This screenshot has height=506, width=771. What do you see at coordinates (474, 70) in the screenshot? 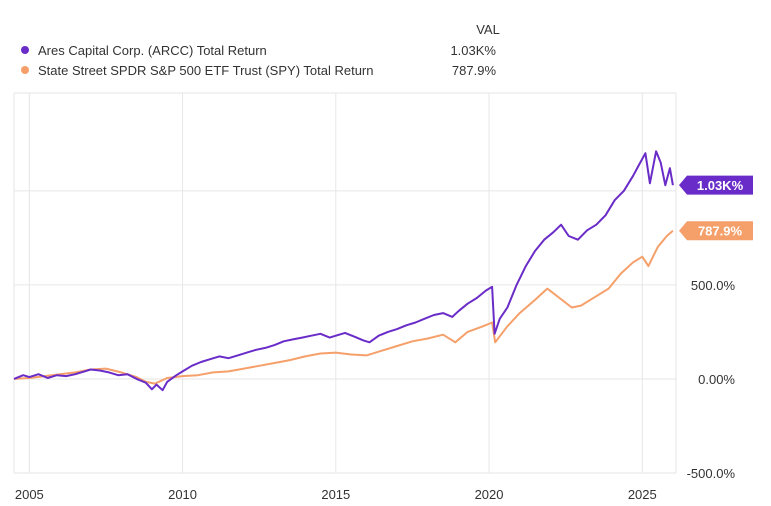
I see `legend-value-spy: 787.9%` at bounding box center [474, 70].